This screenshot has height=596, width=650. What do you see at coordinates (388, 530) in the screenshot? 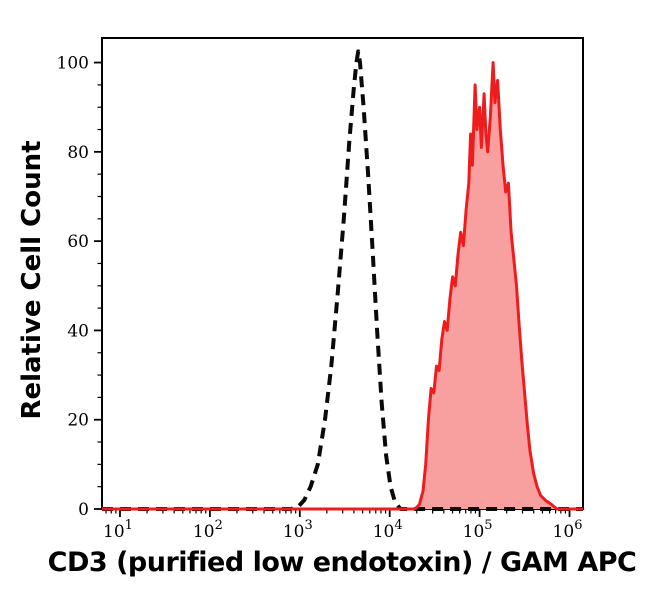
I see `x-tick-label: 10⁴` at bounding box center [388, 530].